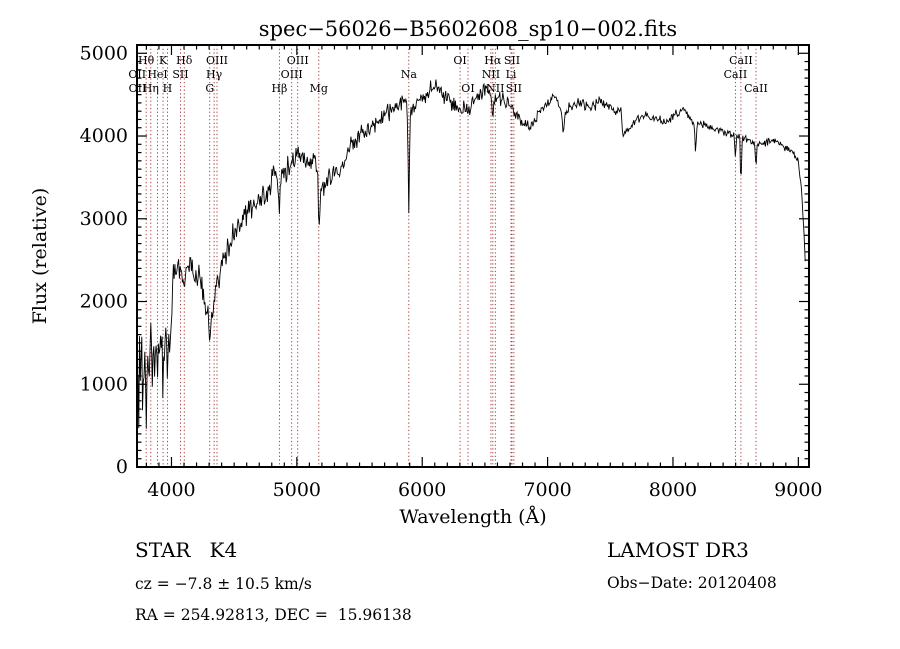 The image size is (900, 649). Describe the element at coordinates (186, 550) in the screenshot. I see `classification-label: STAR K4` at that location.